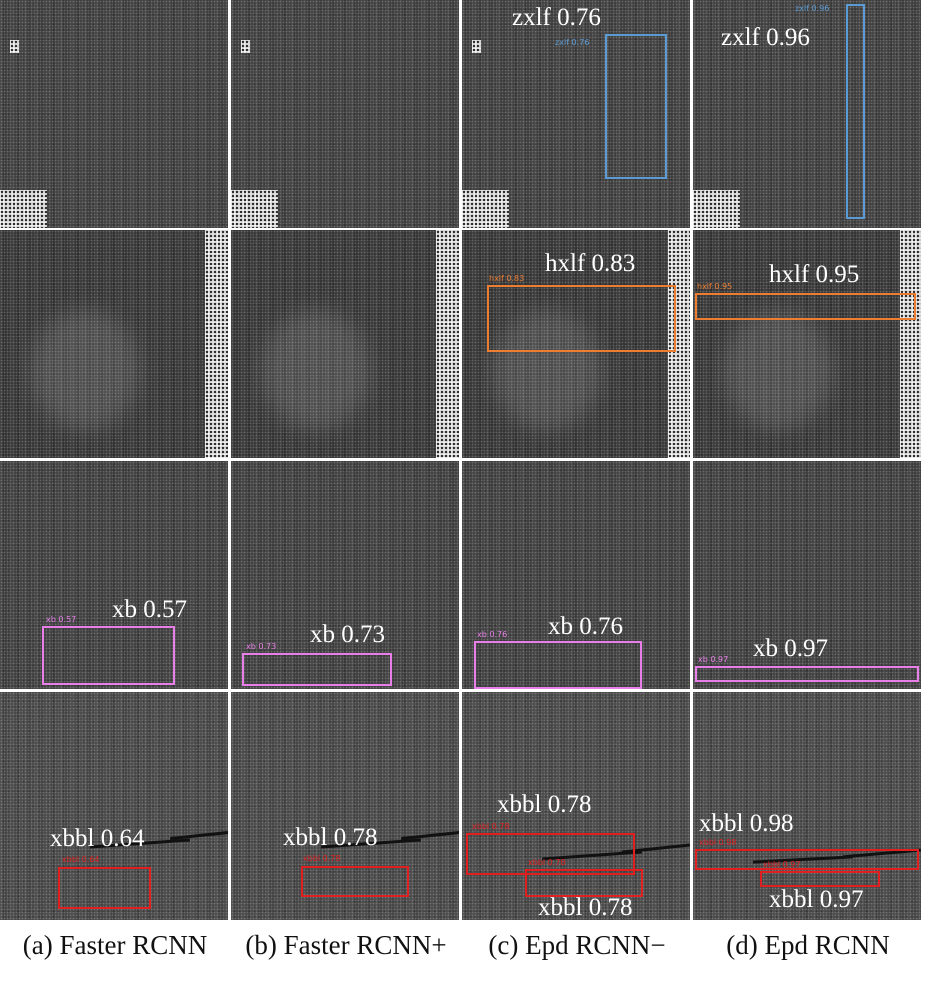  I want to click on detection-label: xb 0.97, so click(790, 648).